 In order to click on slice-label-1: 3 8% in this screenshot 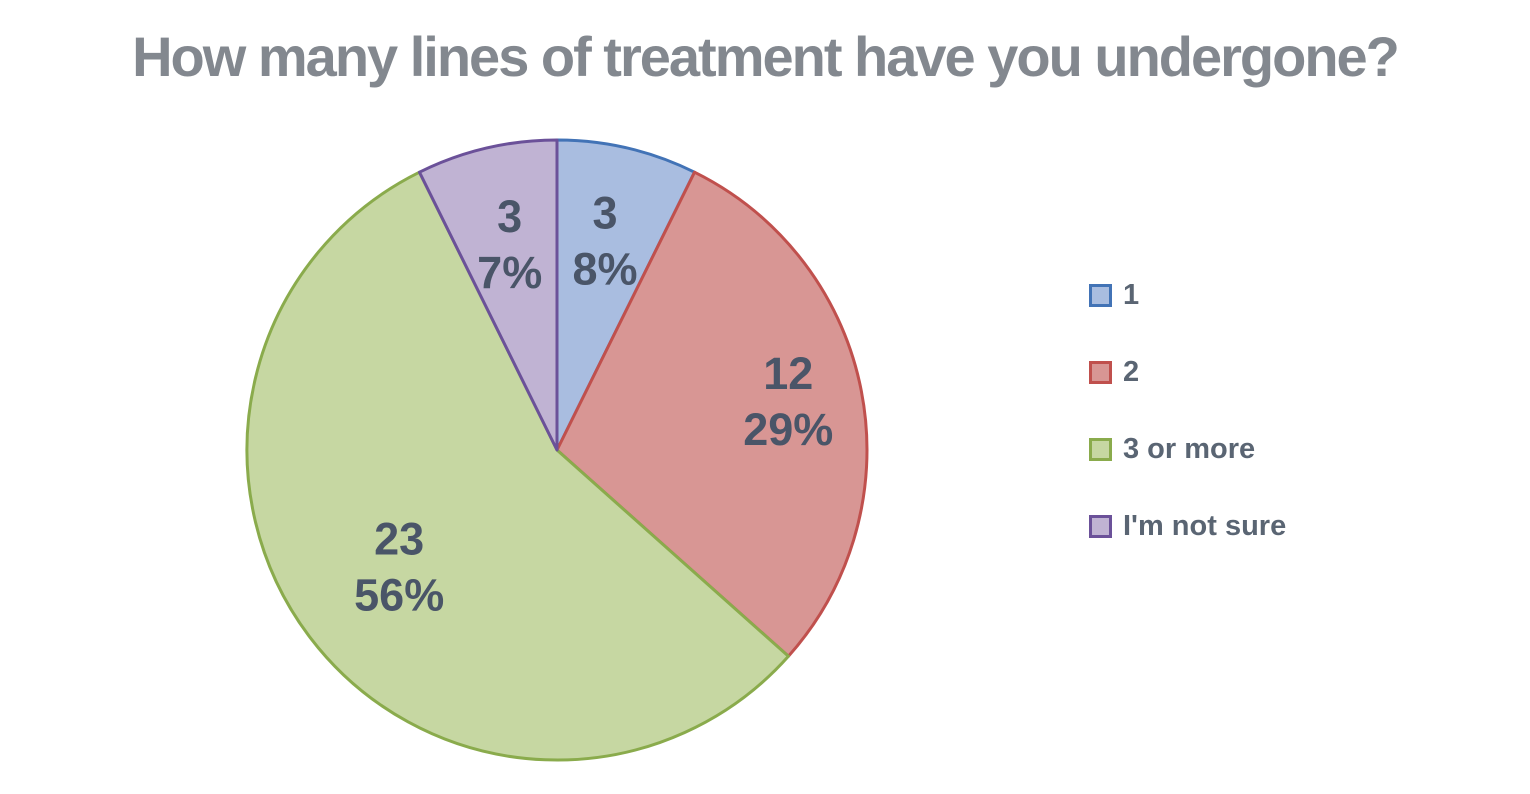, I will do `click(604, 241)`.